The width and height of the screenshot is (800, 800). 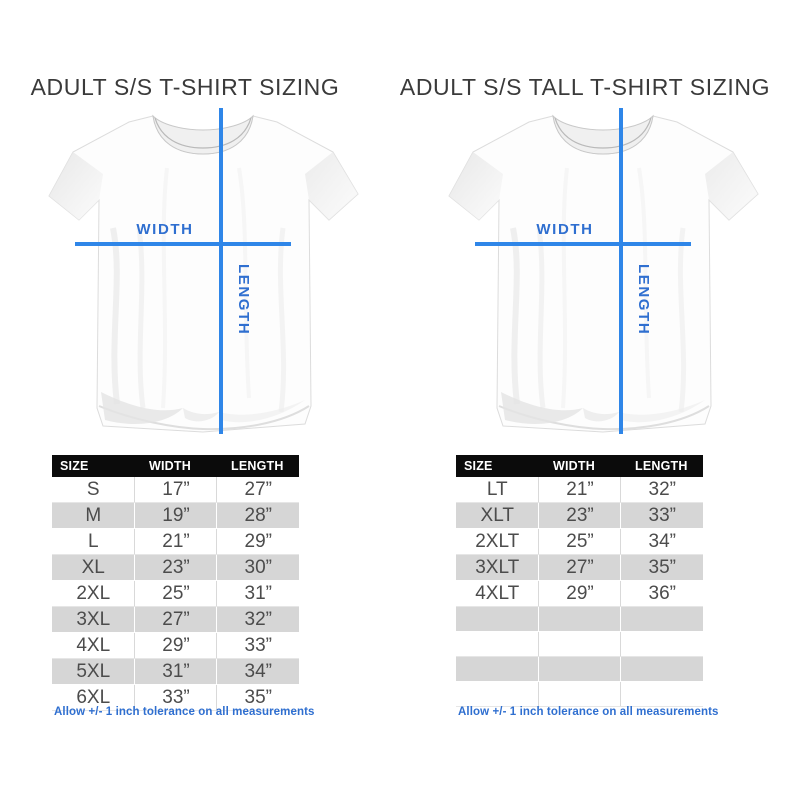 I want to click on panel-title-standard: ADULT S/S T-SHIRT SIZING, so click(x=185, y=87).